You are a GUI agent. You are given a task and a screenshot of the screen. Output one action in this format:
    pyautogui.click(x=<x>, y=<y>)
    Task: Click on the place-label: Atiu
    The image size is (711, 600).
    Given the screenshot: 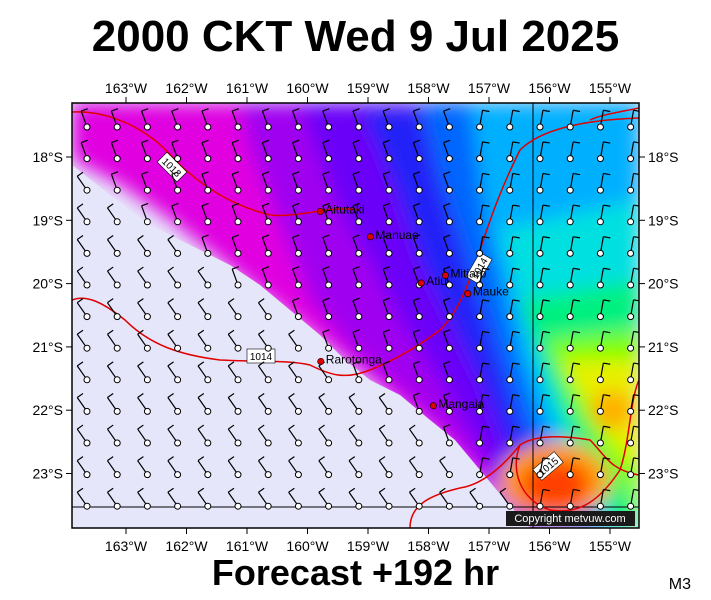 What is the action you would take?
    pyautogui.click(x=436, y=281)
    